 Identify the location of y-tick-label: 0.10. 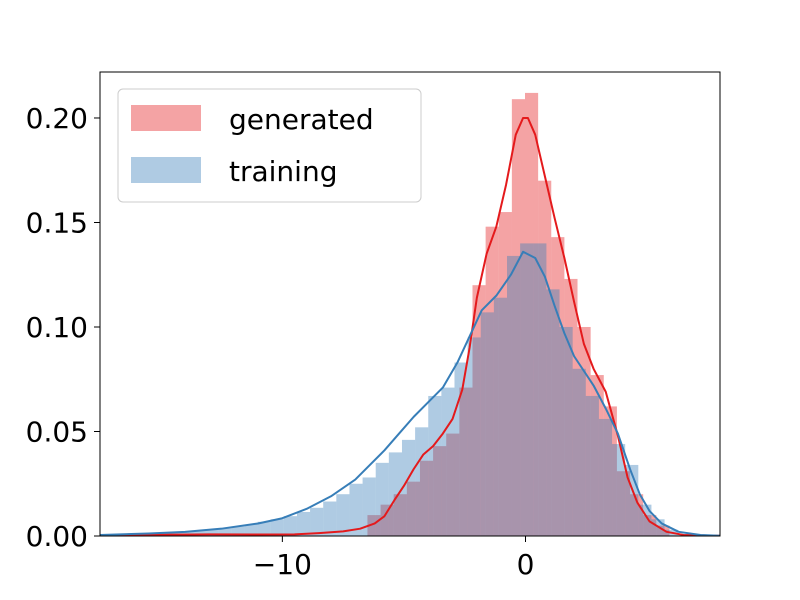
(57, 327).